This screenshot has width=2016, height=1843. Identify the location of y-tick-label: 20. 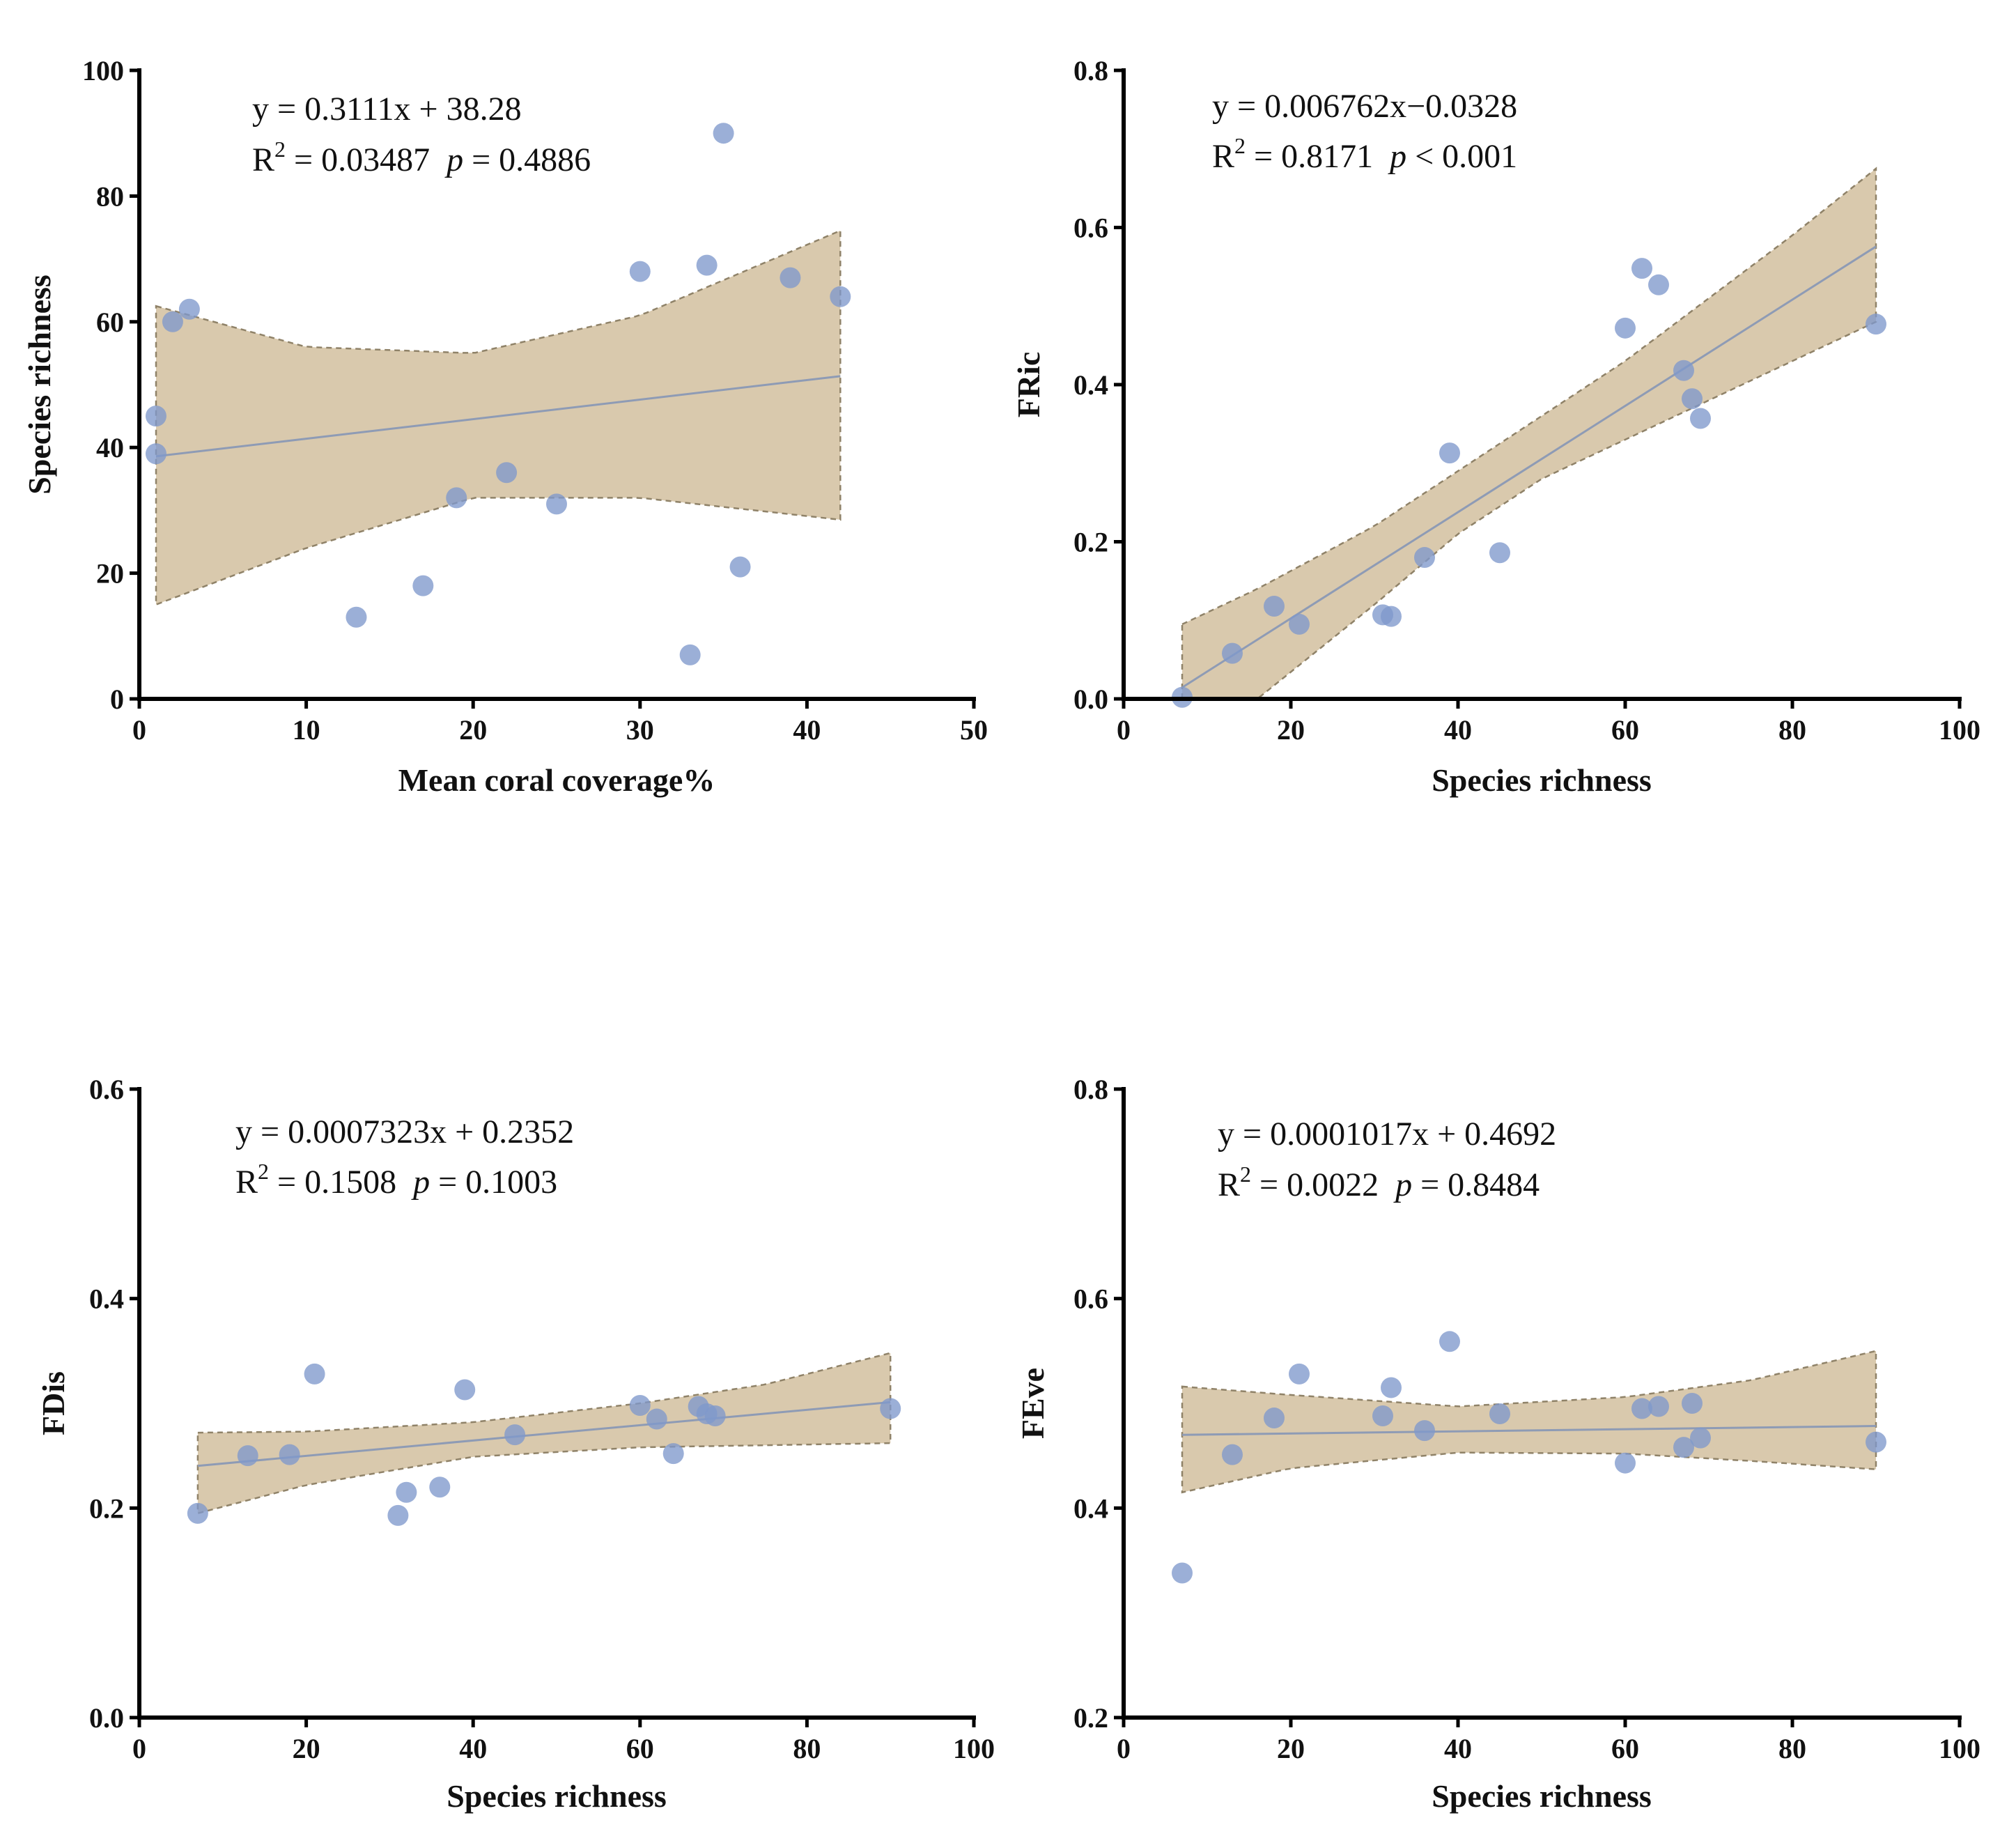
(110, 573).